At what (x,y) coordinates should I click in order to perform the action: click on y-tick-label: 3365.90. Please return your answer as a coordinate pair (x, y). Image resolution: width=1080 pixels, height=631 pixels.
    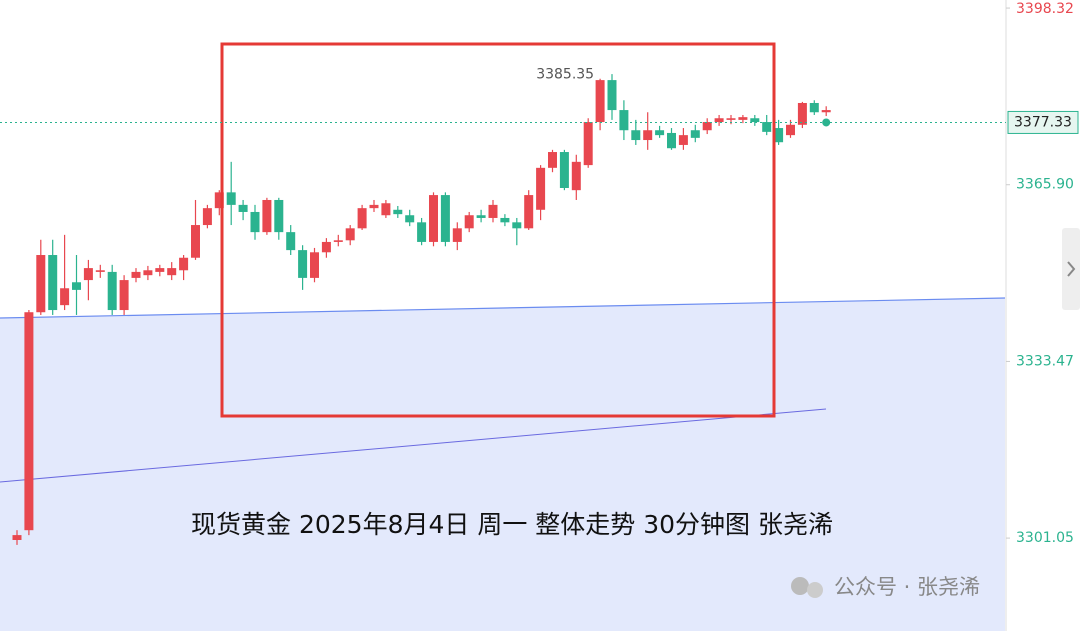
    Looking at the image, I should click on (1045, 185).